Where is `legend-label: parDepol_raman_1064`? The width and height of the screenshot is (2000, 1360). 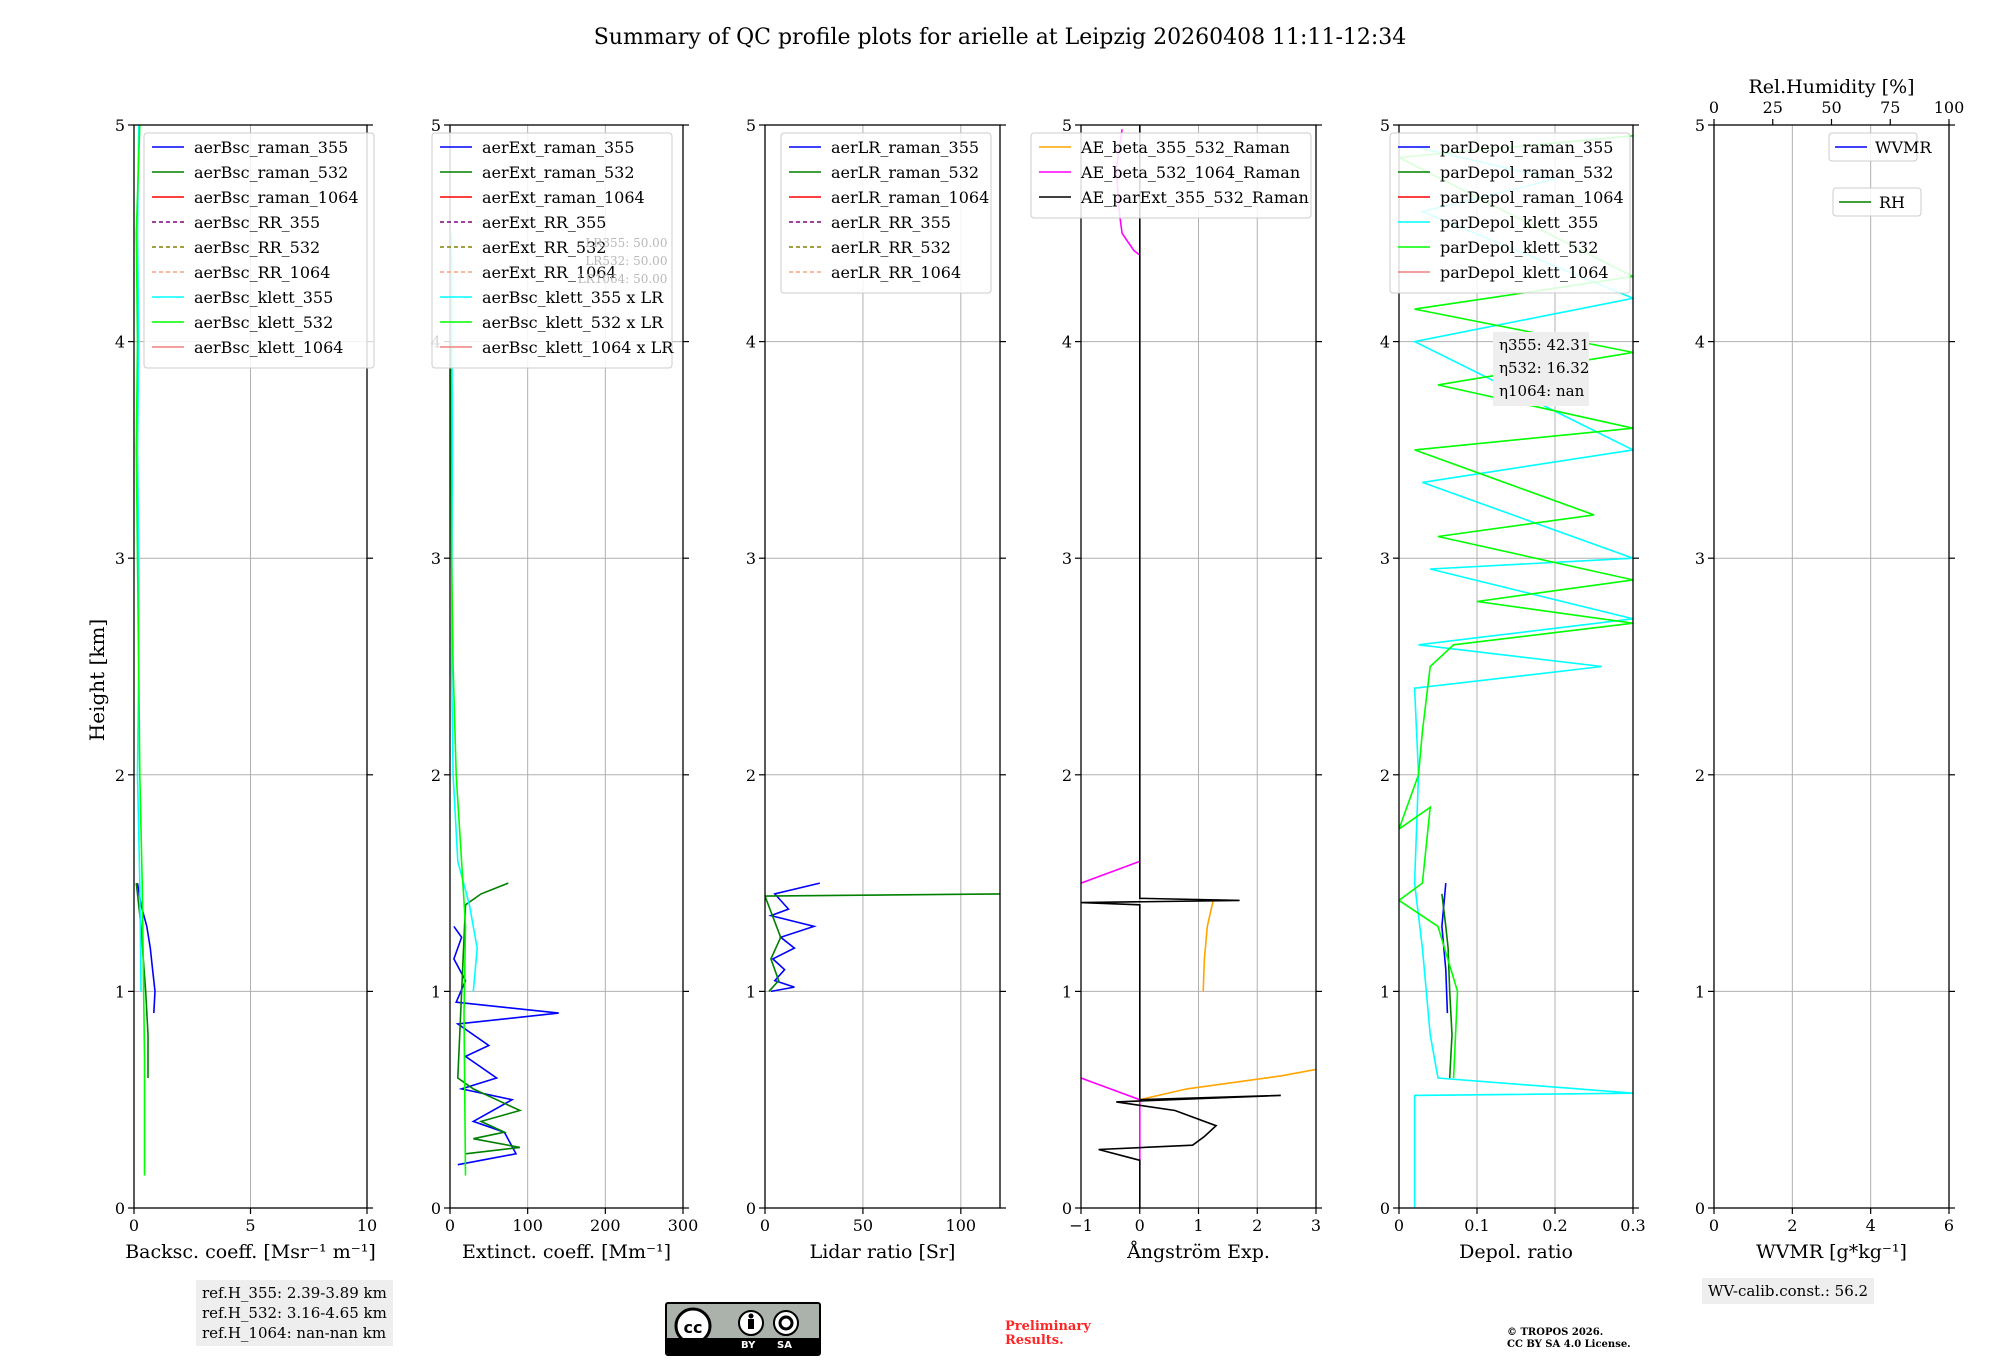 legend-label: parDepol_raman_1064 is located at coordinates (1532, 197).